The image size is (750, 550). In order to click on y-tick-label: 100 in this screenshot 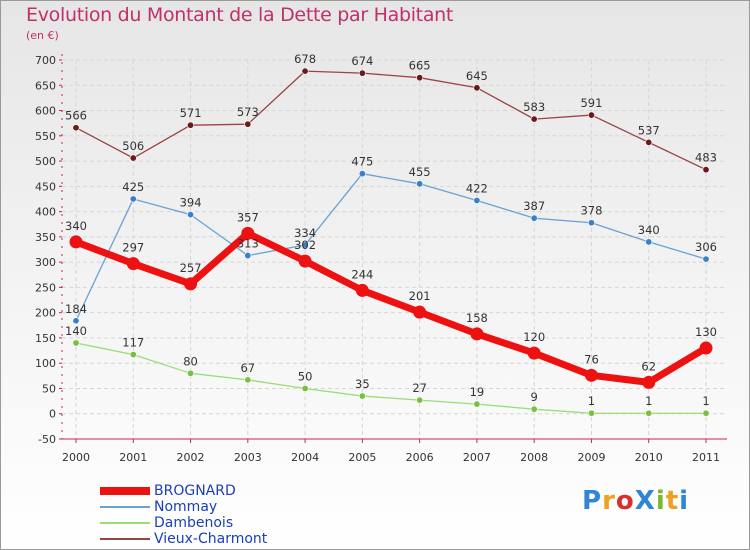, I will do `click(45, 363)`.